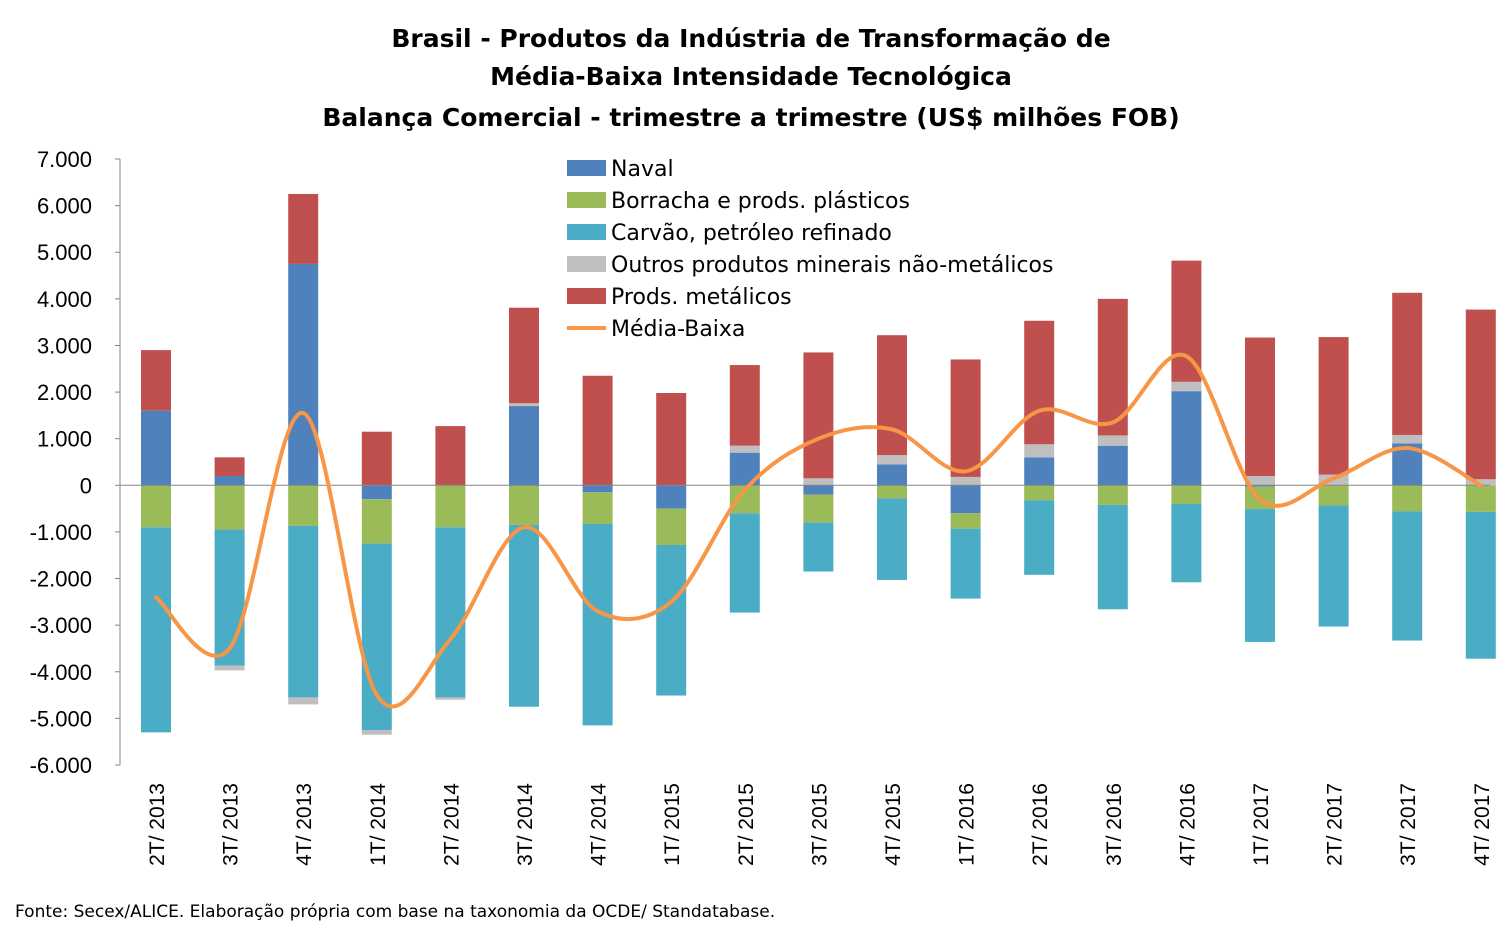  What do you see at coordinates (61, 718) in the screenshot?
I see `y-tick-label: -5.000` at bounding box center [61, 718].